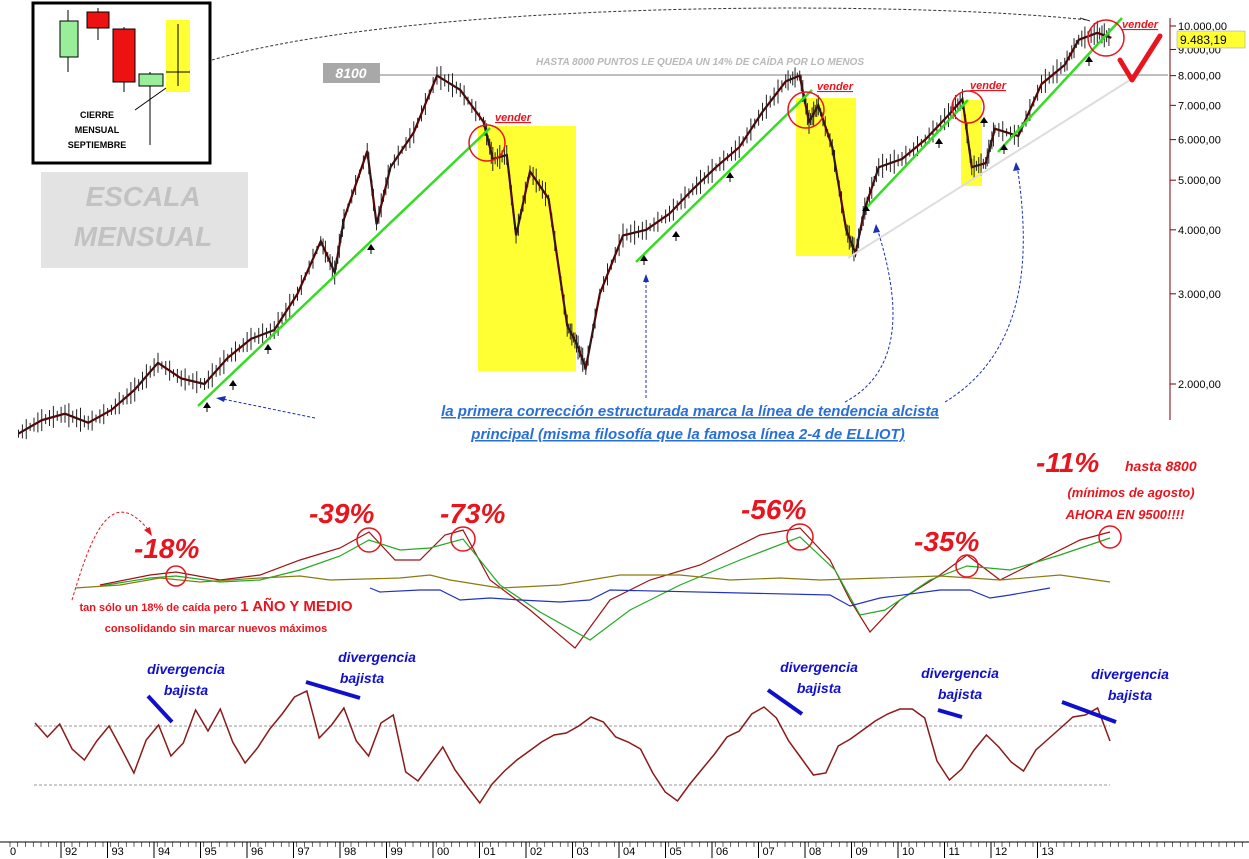 The height and width of the screenshot is (859, 1249). What do you see at coordinates (1199, 295) in the screenshot?
I see `price-axis-label: 3.000,00` at bounding box center [1199, 295].